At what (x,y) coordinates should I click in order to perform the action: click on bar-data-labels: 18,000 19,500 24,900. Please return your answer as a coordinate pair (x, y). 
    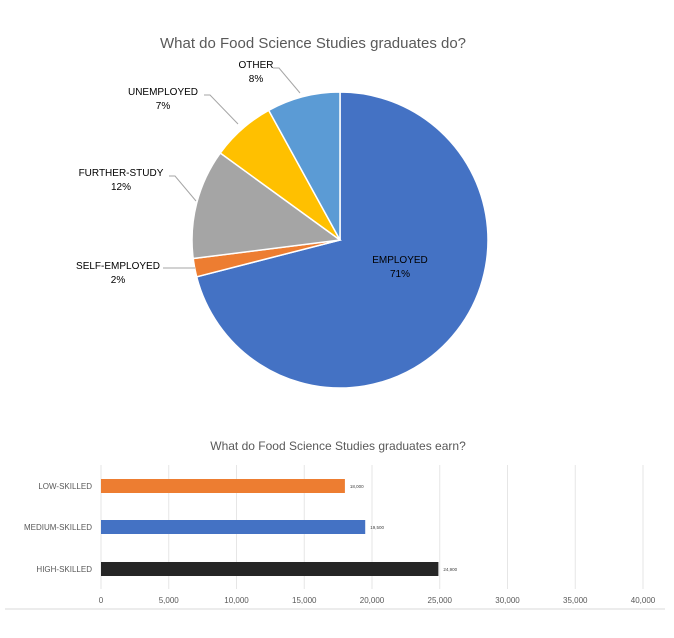
    Looking at the image, I should click on (404, 528).